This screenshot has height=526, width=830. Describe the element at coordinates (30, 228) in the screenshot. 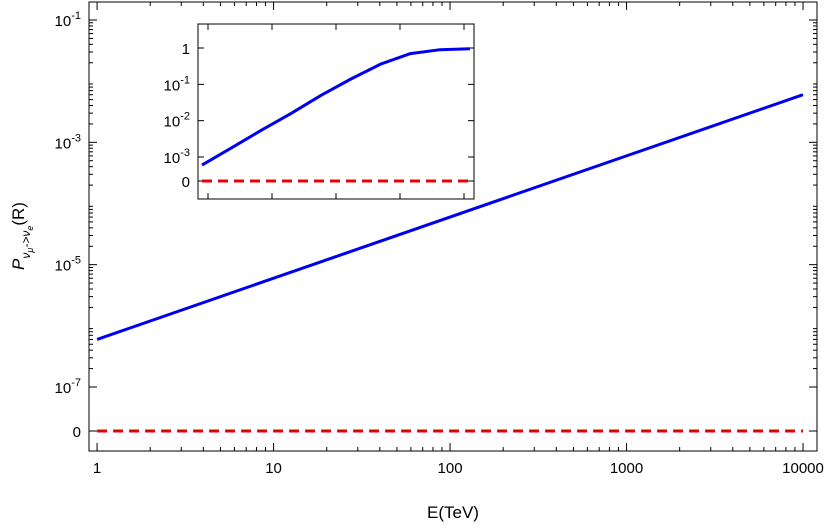

I see `y-label-sub-b-sub: e` at that location.